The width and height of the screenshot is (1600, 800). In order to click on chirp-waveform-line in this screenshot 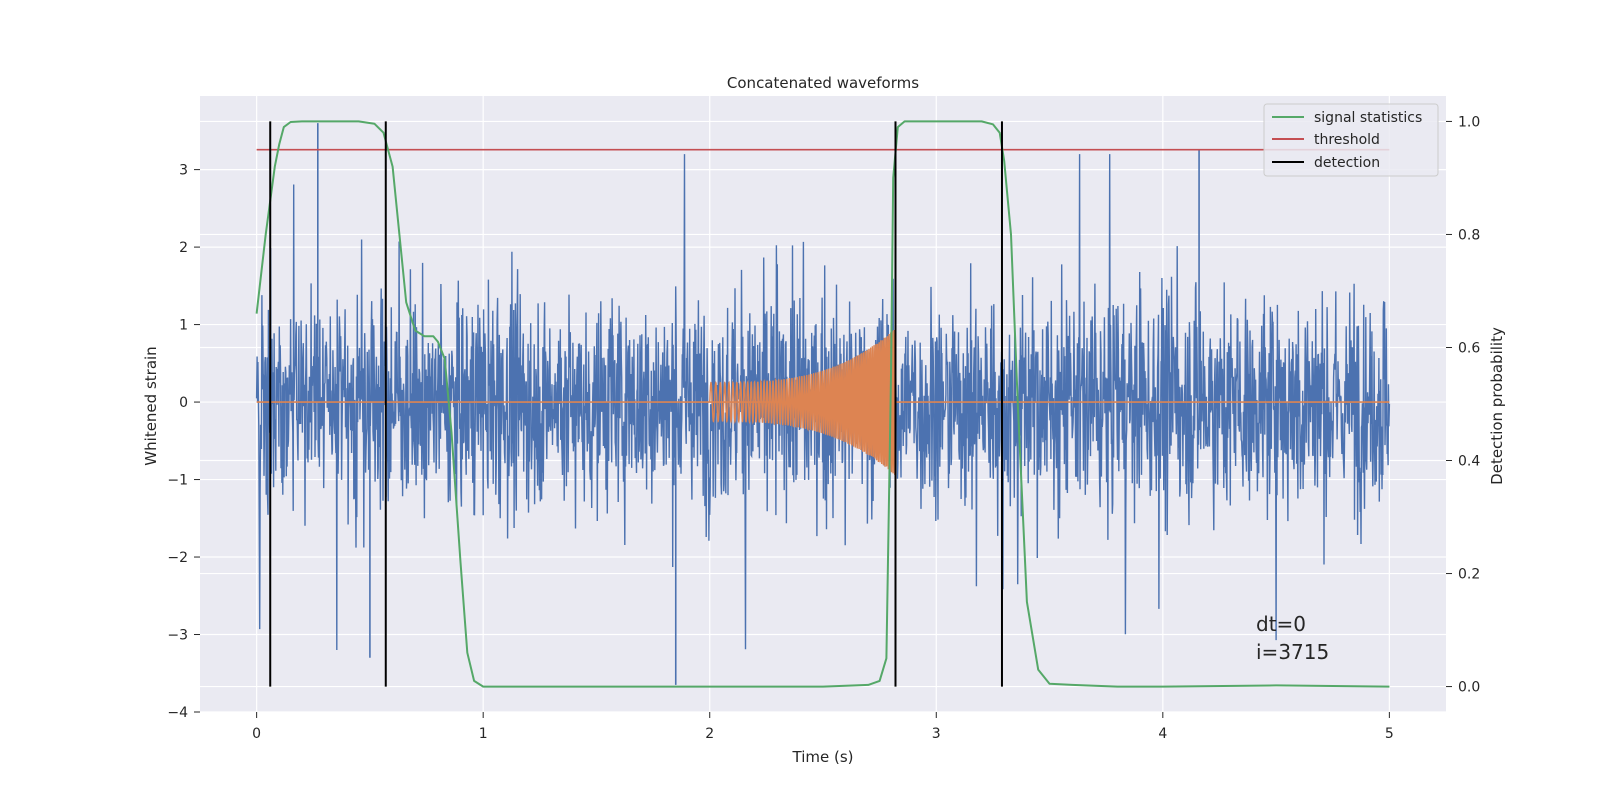, I will do `click(803, 401)`.